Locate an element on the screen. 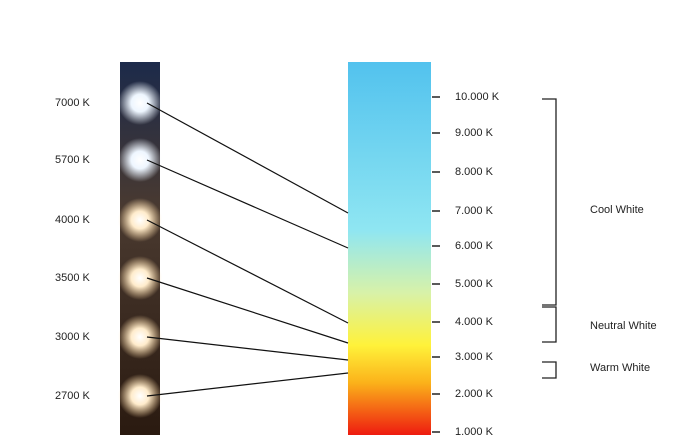 This screenshot has height=443, width=693. light-label: 7000 K is located at coordinates (73, 103).